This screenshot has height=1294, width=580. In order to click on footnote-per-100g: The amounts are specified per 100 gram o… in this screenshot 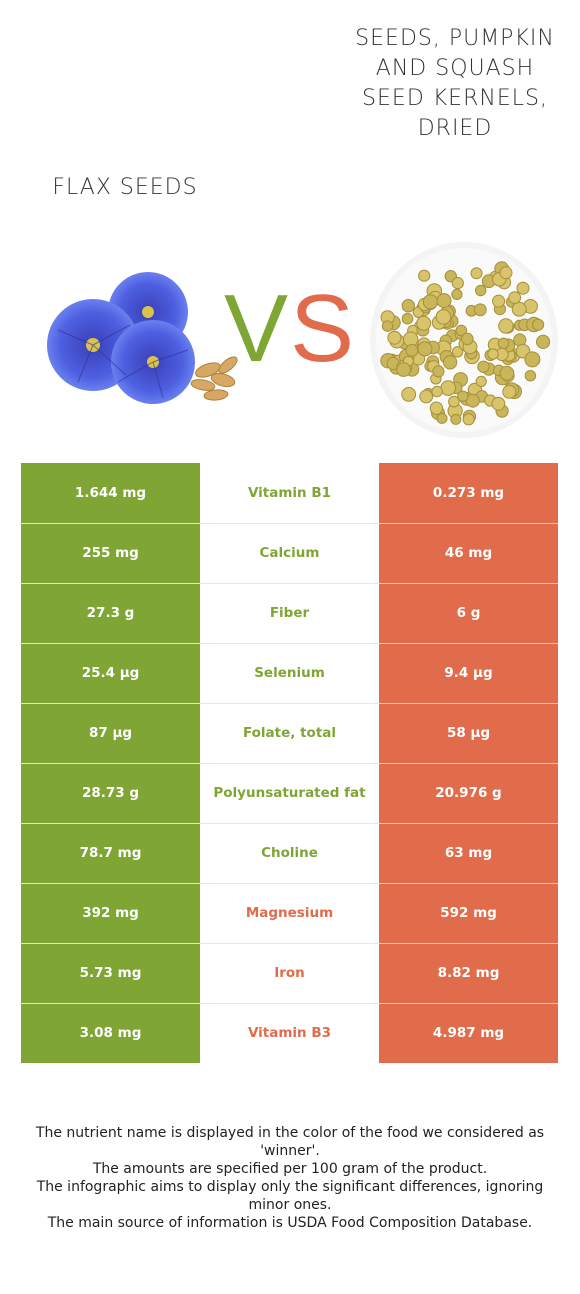, I will do `click(290, 1169)`.